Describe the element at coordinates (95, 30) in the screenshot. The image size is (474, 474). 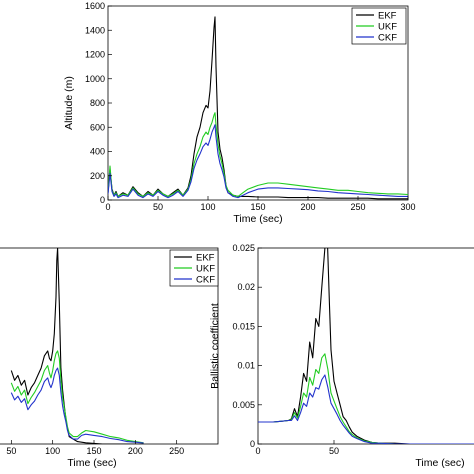
I see `y-tick-label: 1400` at that location.